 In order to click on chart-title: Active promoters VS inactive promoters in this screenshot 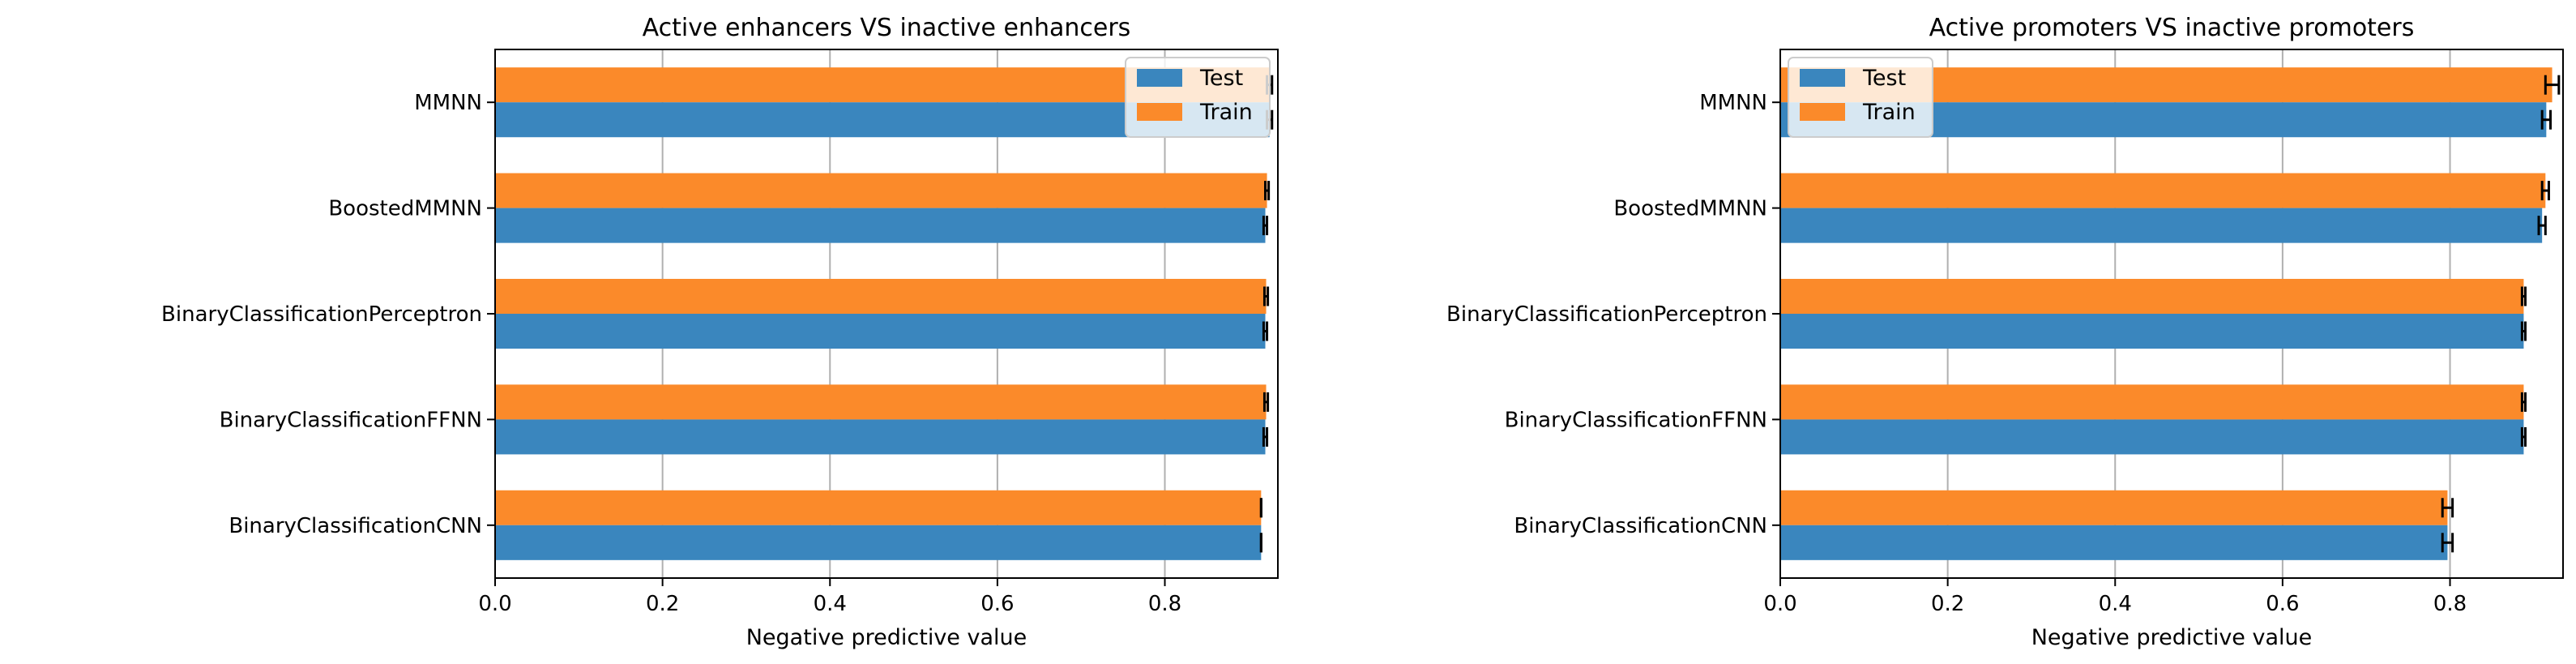, I will do `click(2172, 28)`.